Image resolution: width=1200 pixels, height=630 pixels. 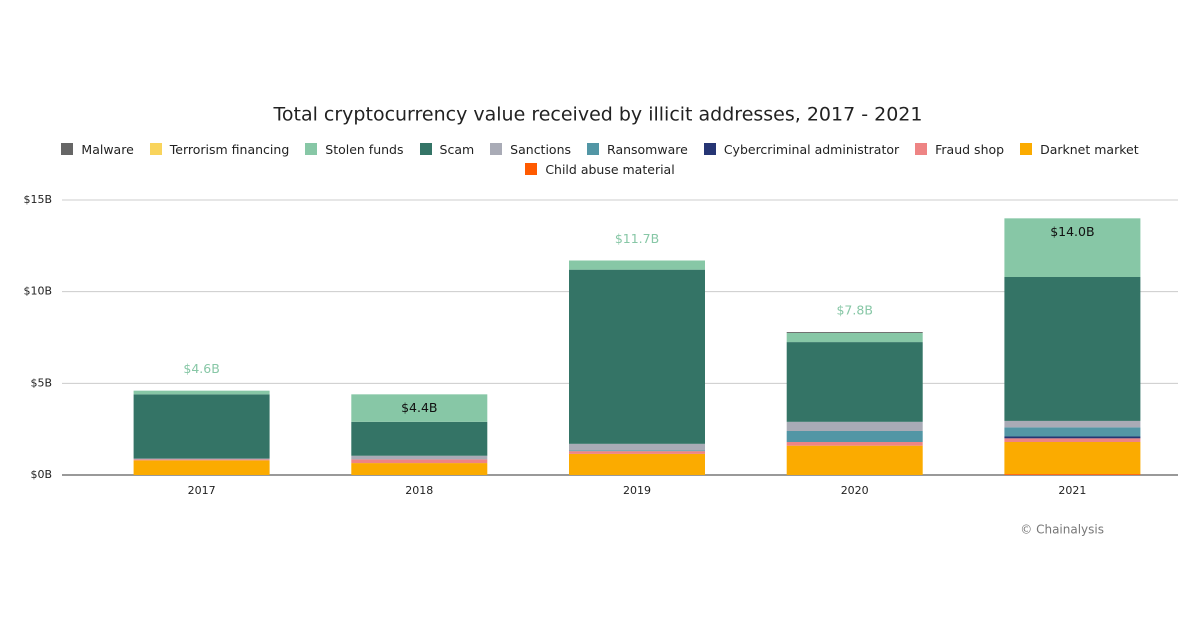 I want to click on total-label: $4.6B, so click(x=201, y=368).